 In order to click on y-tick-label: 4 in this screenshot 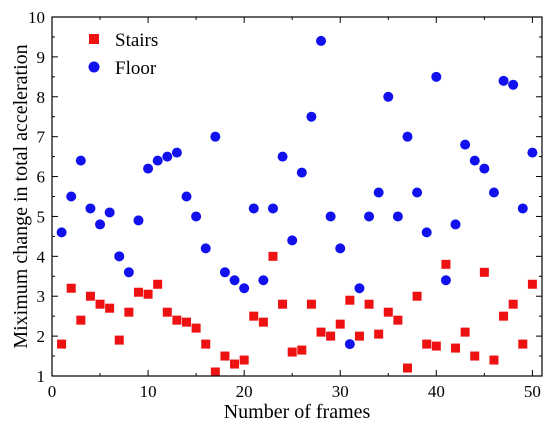, I will do `click(41, 256)`.